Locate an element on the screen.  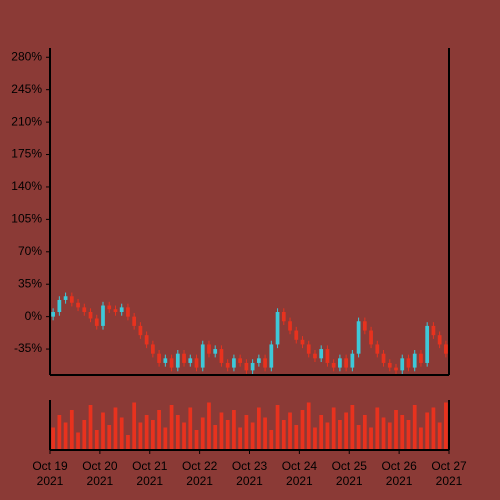
x-tick-label: Oct 21 2021 is located at coordinates (150, 473).